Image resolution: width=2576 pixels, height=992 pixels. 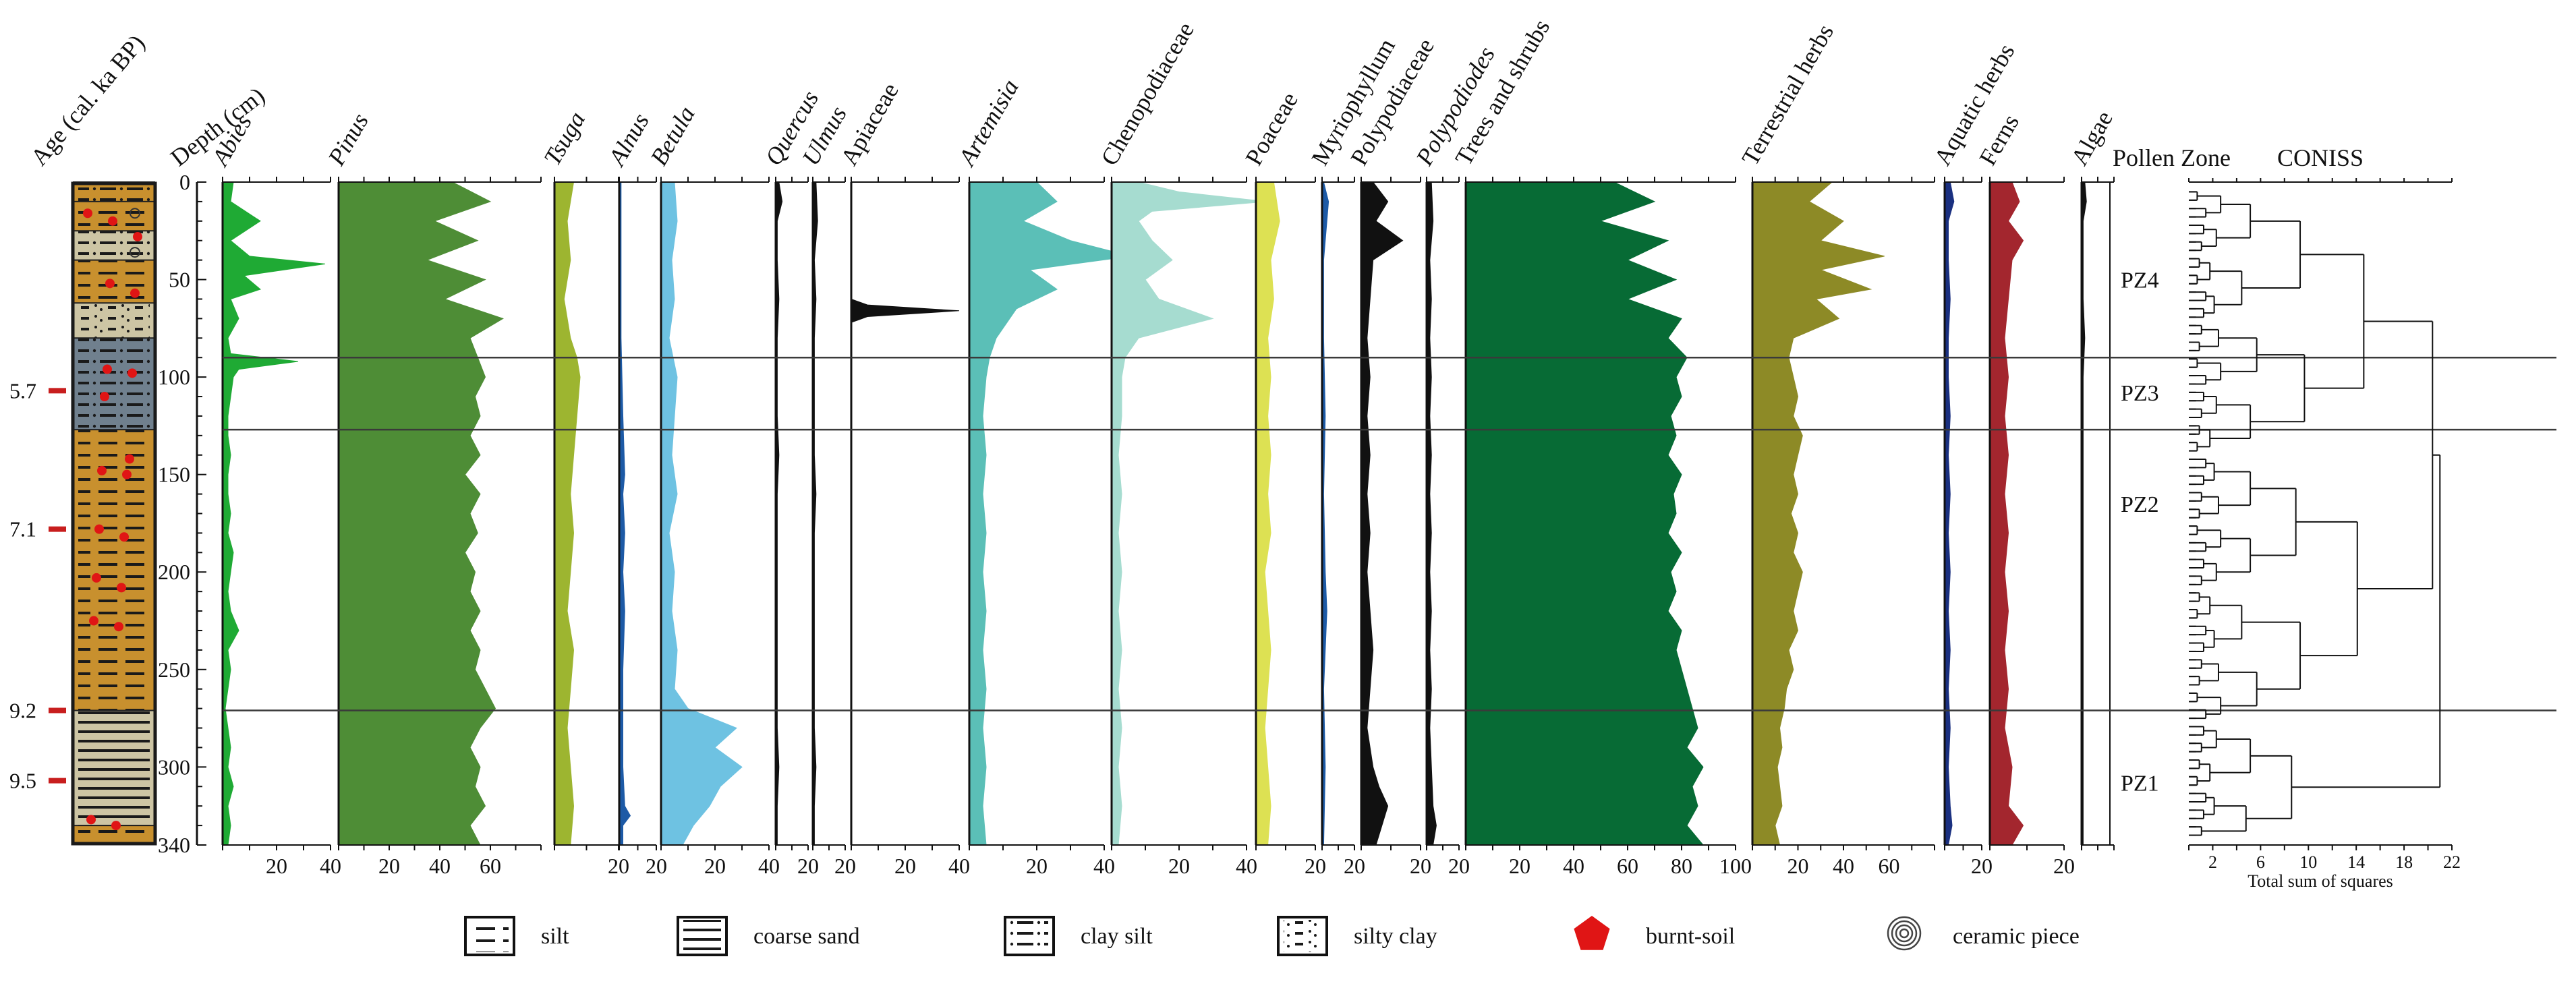 I want to click on series-area-terrestrial-herbs, so click(x=1818, y=513).